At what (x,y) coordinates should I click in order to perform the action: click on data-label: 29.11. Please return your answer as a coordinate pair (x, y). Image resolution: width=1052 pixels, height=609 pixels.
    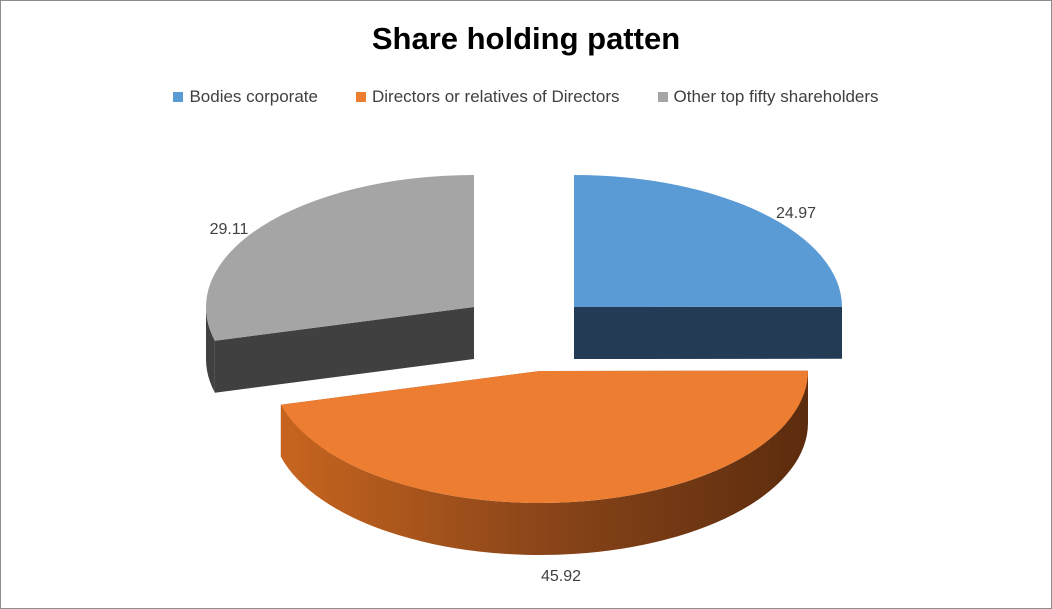
    Looking at the image, I should click on (229, 229).